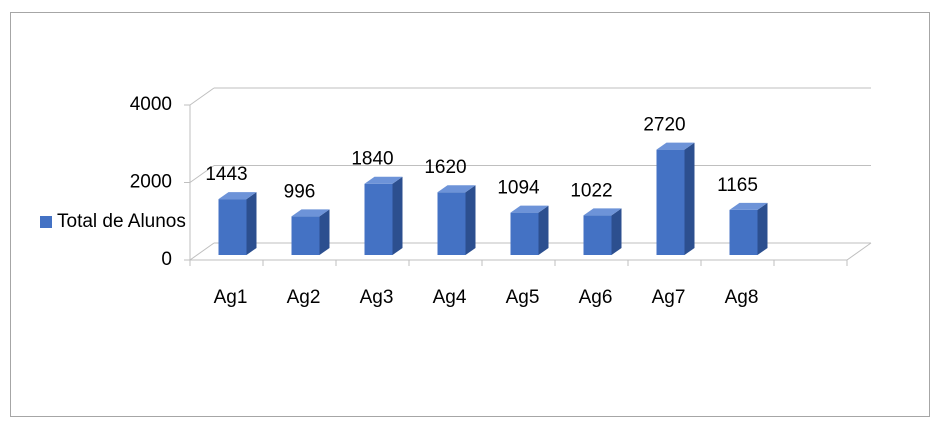  What do you see at coordinates (377, 297) in the screenshot?
I see `x-tick-label: Ag3` at bounding box center [377, 297].